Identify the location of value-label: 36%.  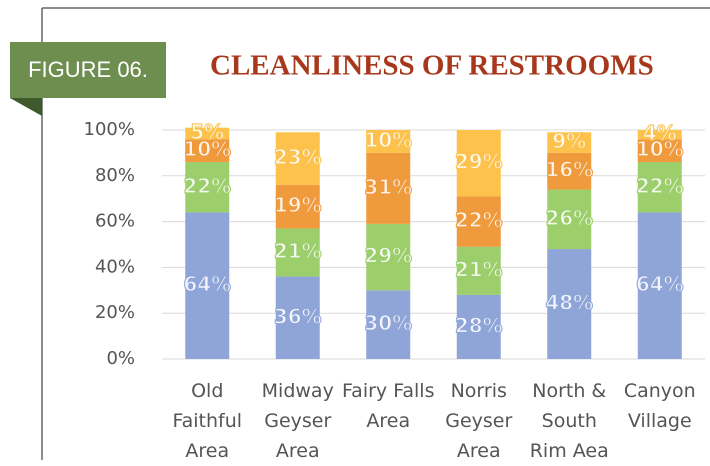
(298, 316).